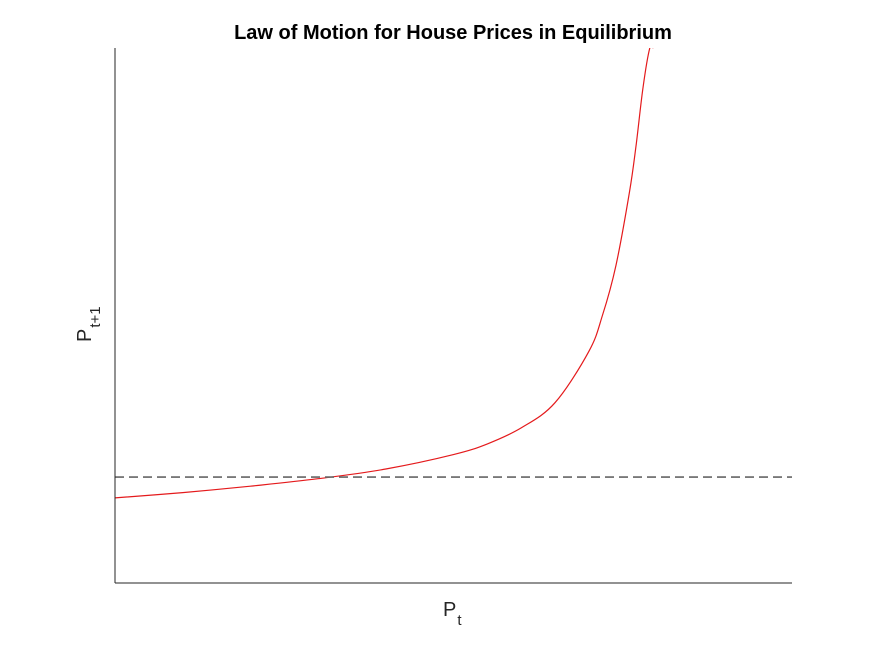  I want to click on x-axis-label-main: P, so click(449, 610).